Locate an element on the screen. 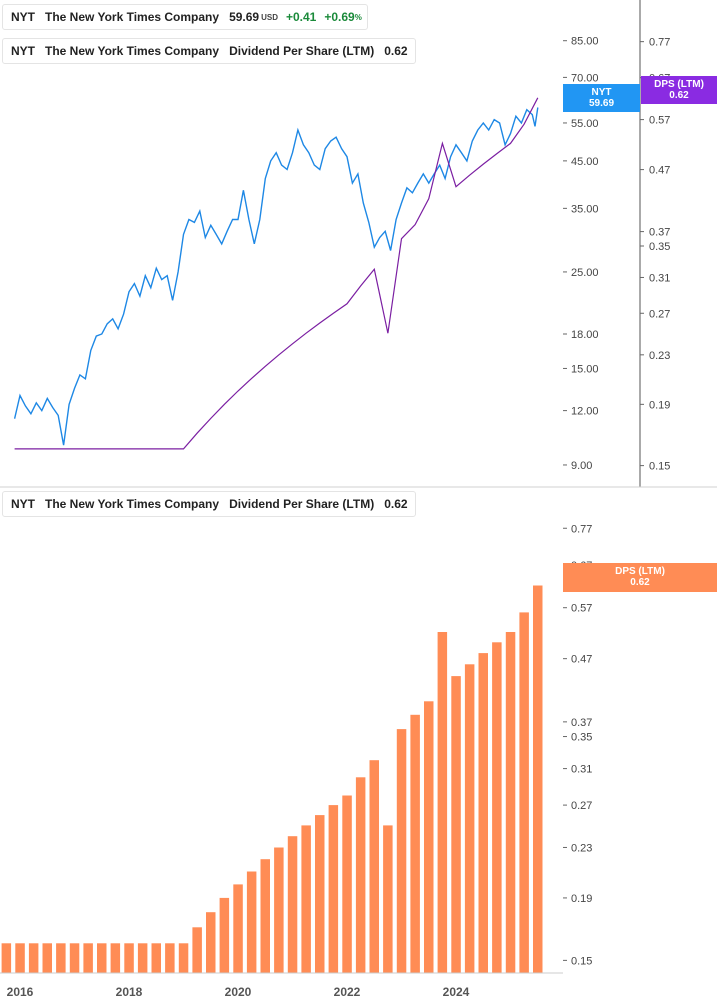 This screenshot has height=1005, width=717. y-tick-label: 0.27 is located at coordinates (581, 806).